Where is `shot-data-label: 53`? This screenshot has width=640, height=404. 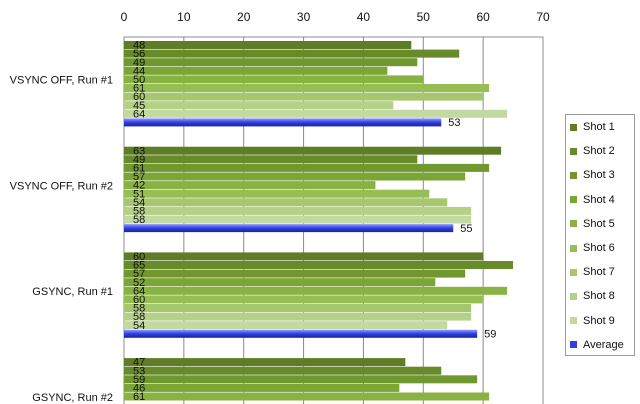
shot-data-label: 53 is located at coordinates (139, 371).